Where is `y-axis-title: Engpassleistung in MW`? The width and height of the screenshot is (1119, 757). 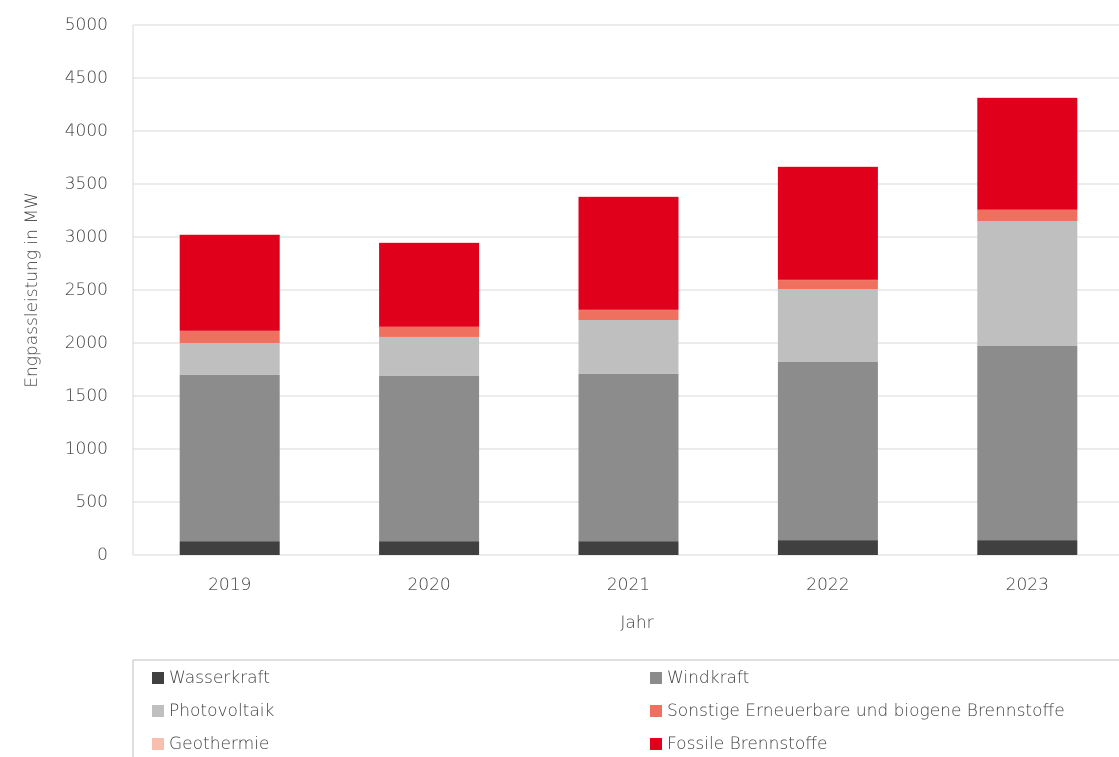 y-axis-title: Engpassleistung in MW is located at coordinates (32, 290).